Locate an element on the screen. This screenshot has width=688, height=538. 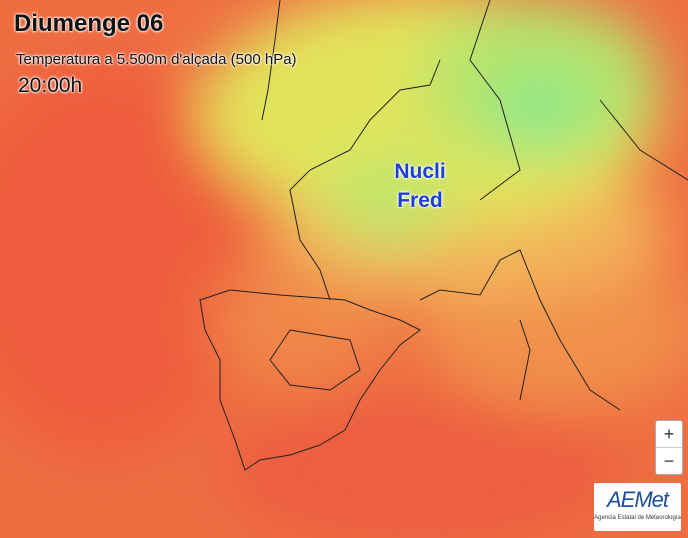
annotation: Fred is located at coordinates (420, 200).